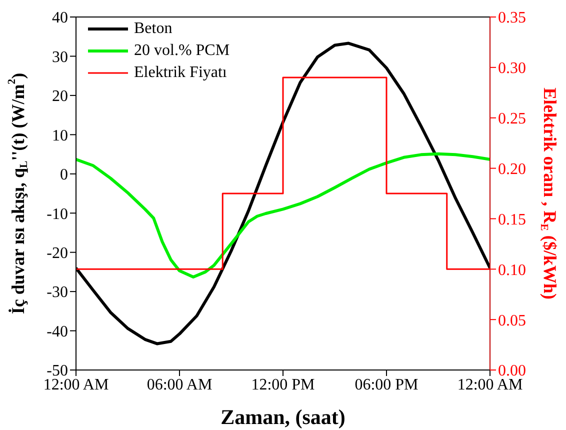 The width and height of the screenshot is (566, 430). Describe the element at coordinates (283, 417) in the screenshot. I see `x-axis-title: Zaman, (saat)` at that location.